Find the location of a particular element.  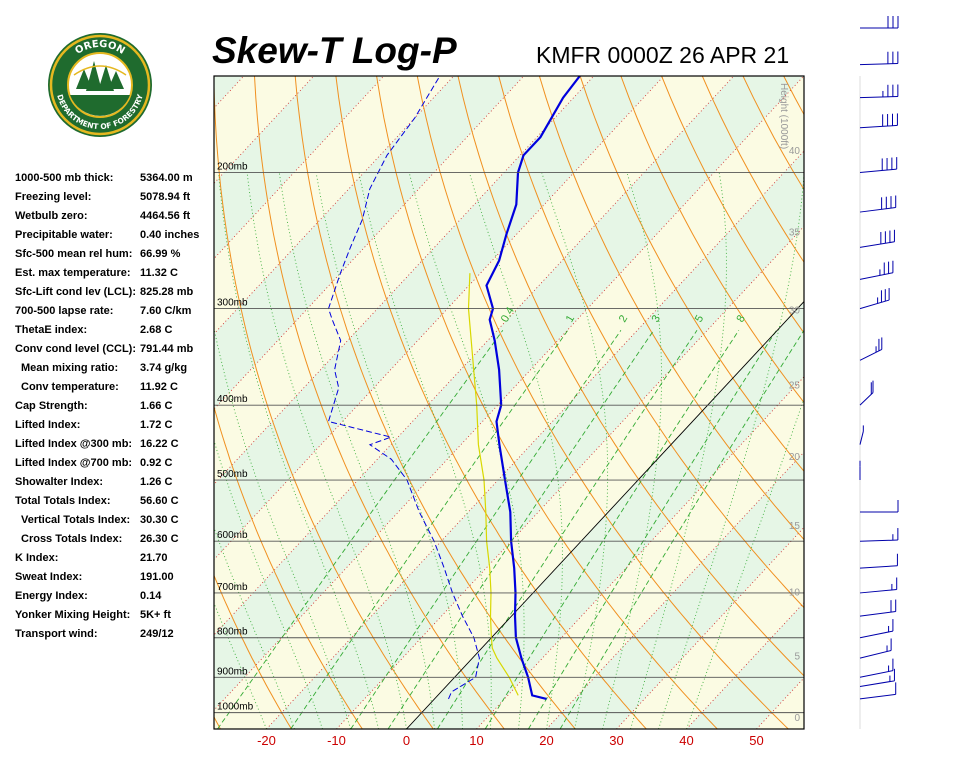

height-tick-label: 5 is located at coordinates (797, 656).